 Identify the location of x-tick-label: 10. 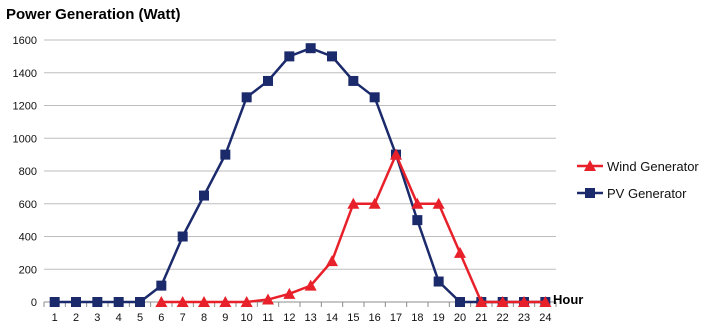
(247, 318).